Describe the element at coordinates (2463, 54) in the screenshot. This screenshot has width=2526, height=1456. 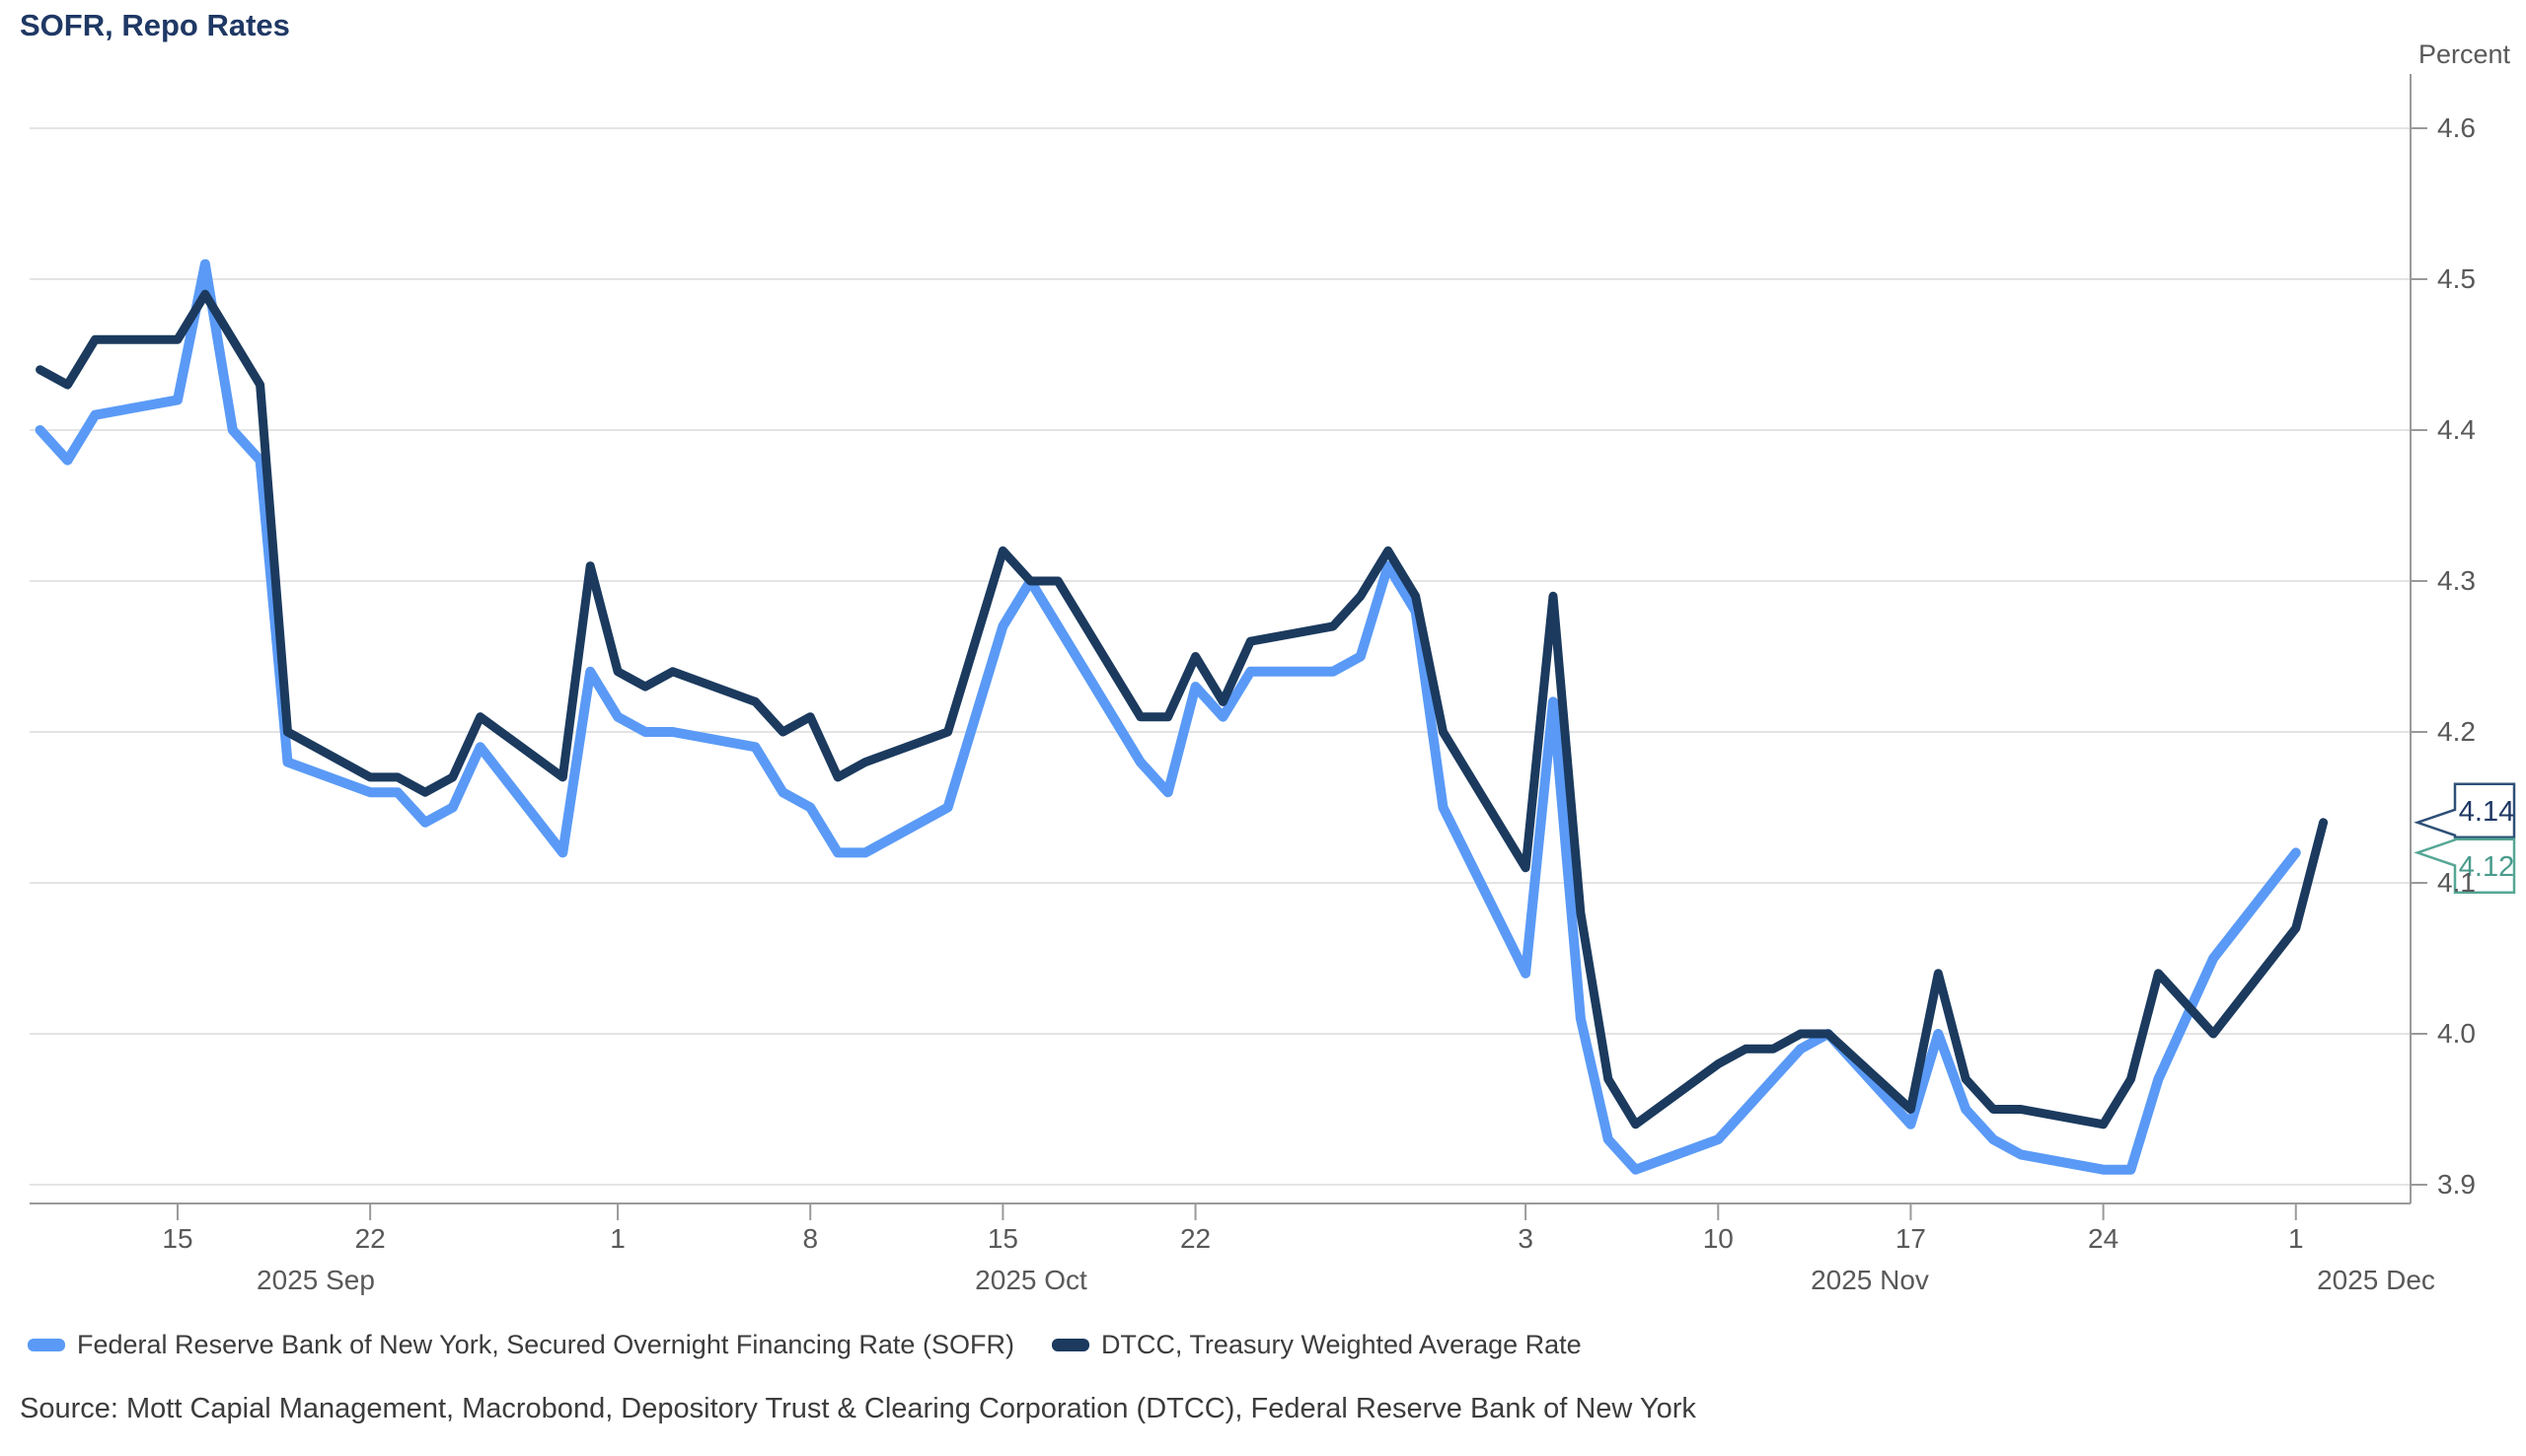
I see `y-axis-unit-label: Percent` at that location.